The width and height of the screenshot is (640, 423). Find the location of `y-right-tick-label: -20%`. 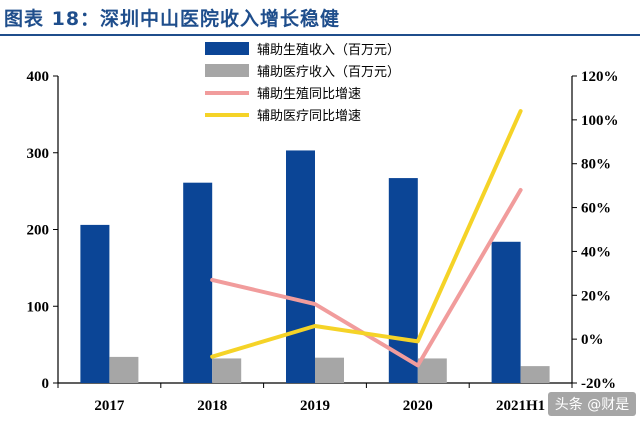

y-right-tick-label: -20% is located at coordinates (598, 384).